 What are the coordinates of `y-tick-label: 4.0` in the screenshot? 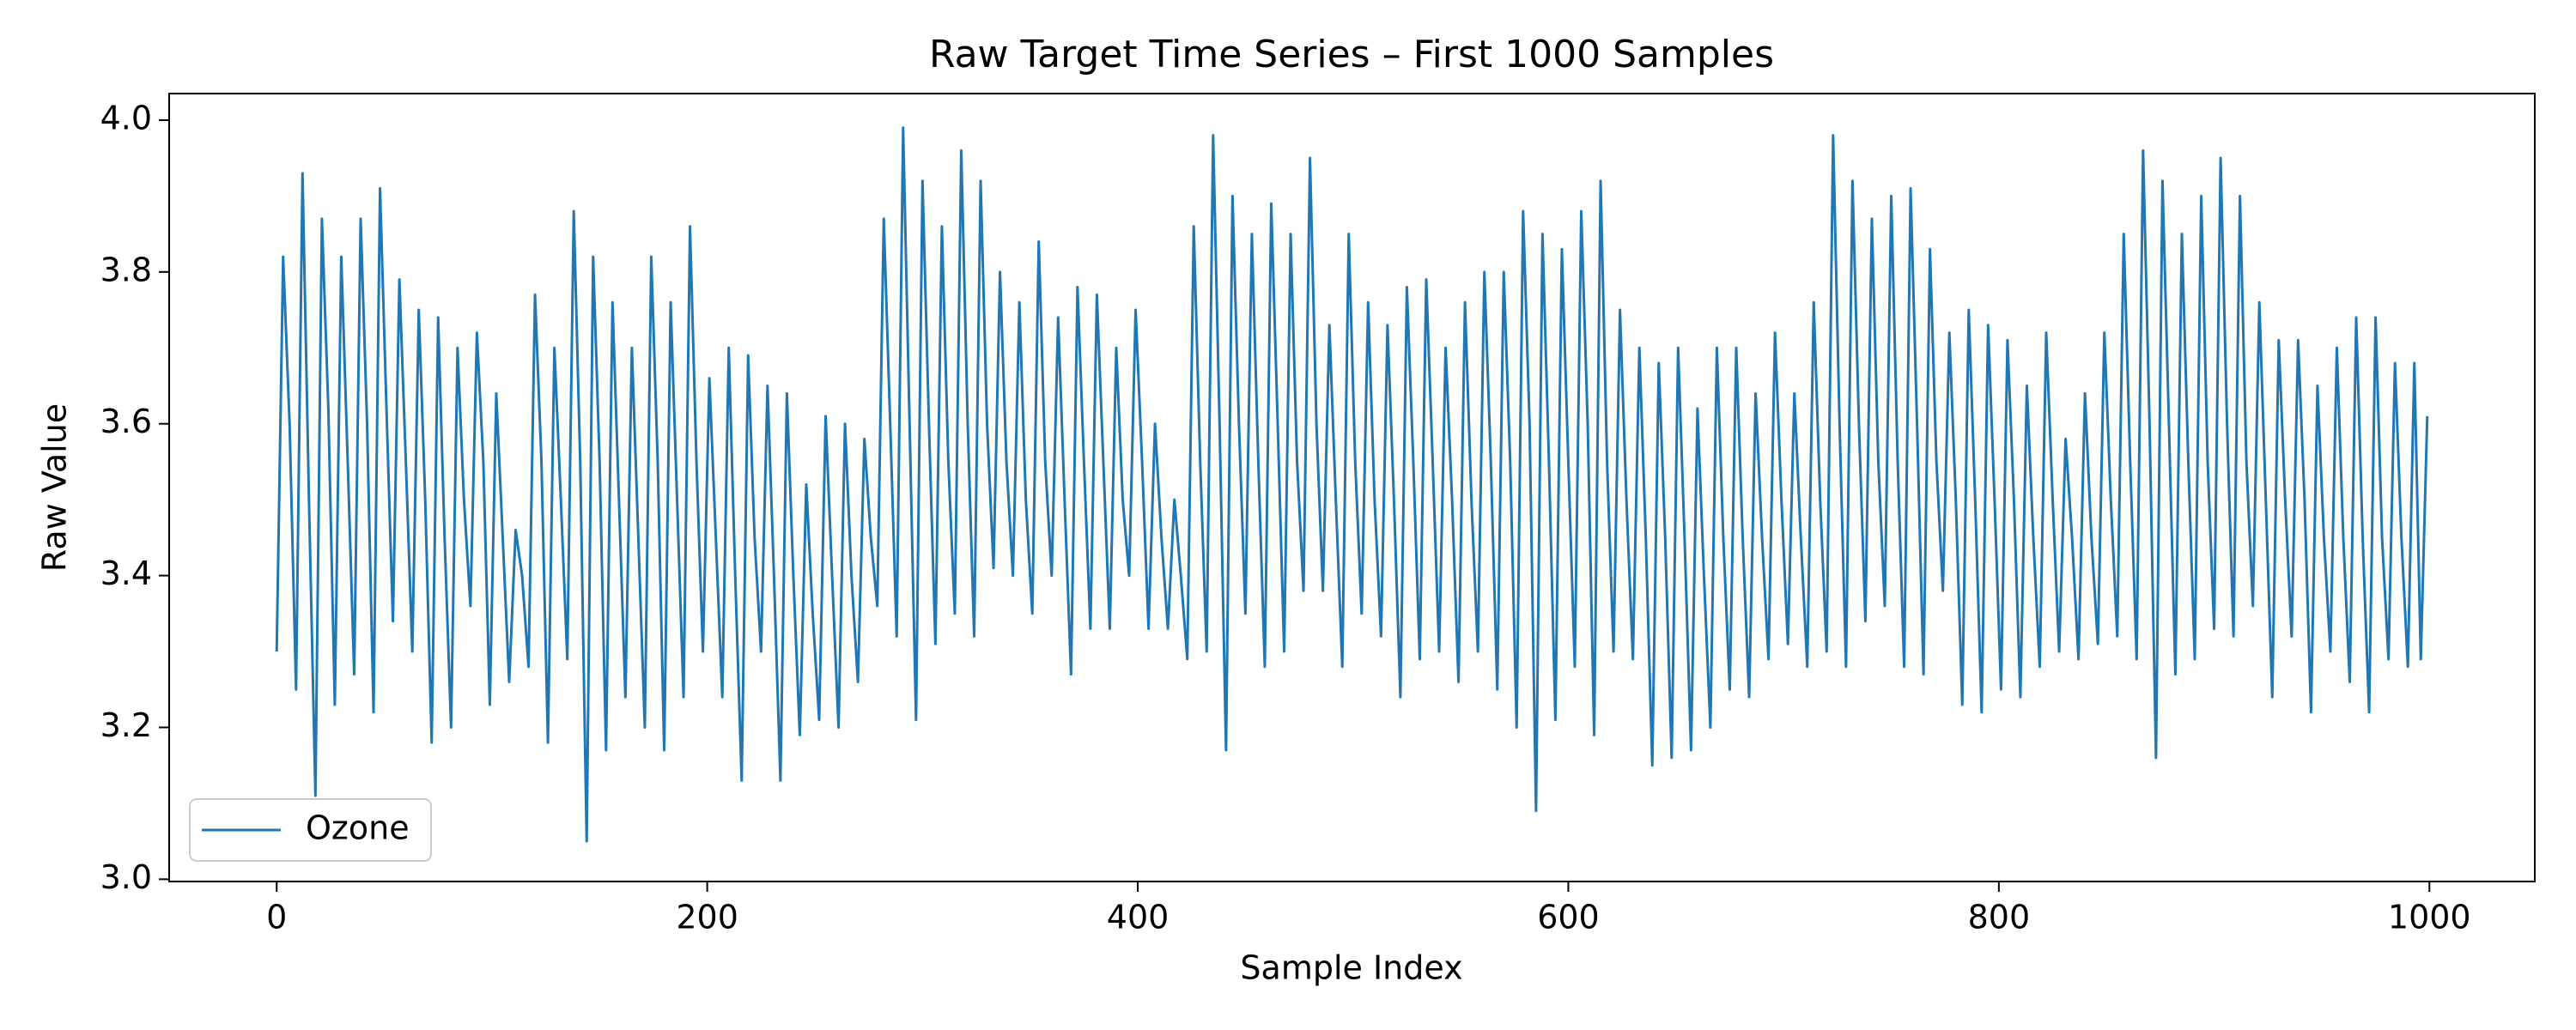 It's located at (126, 117).